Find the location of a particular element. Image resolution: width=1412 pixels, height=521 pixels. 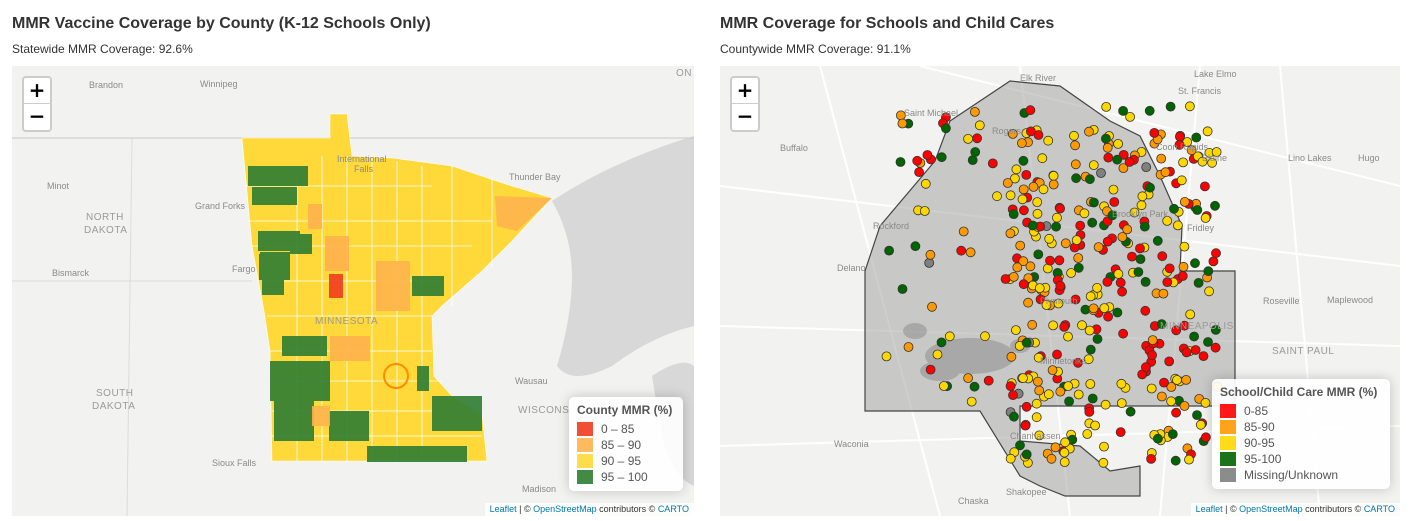

carto-link: CARTO is located at coordinates (673, 509).